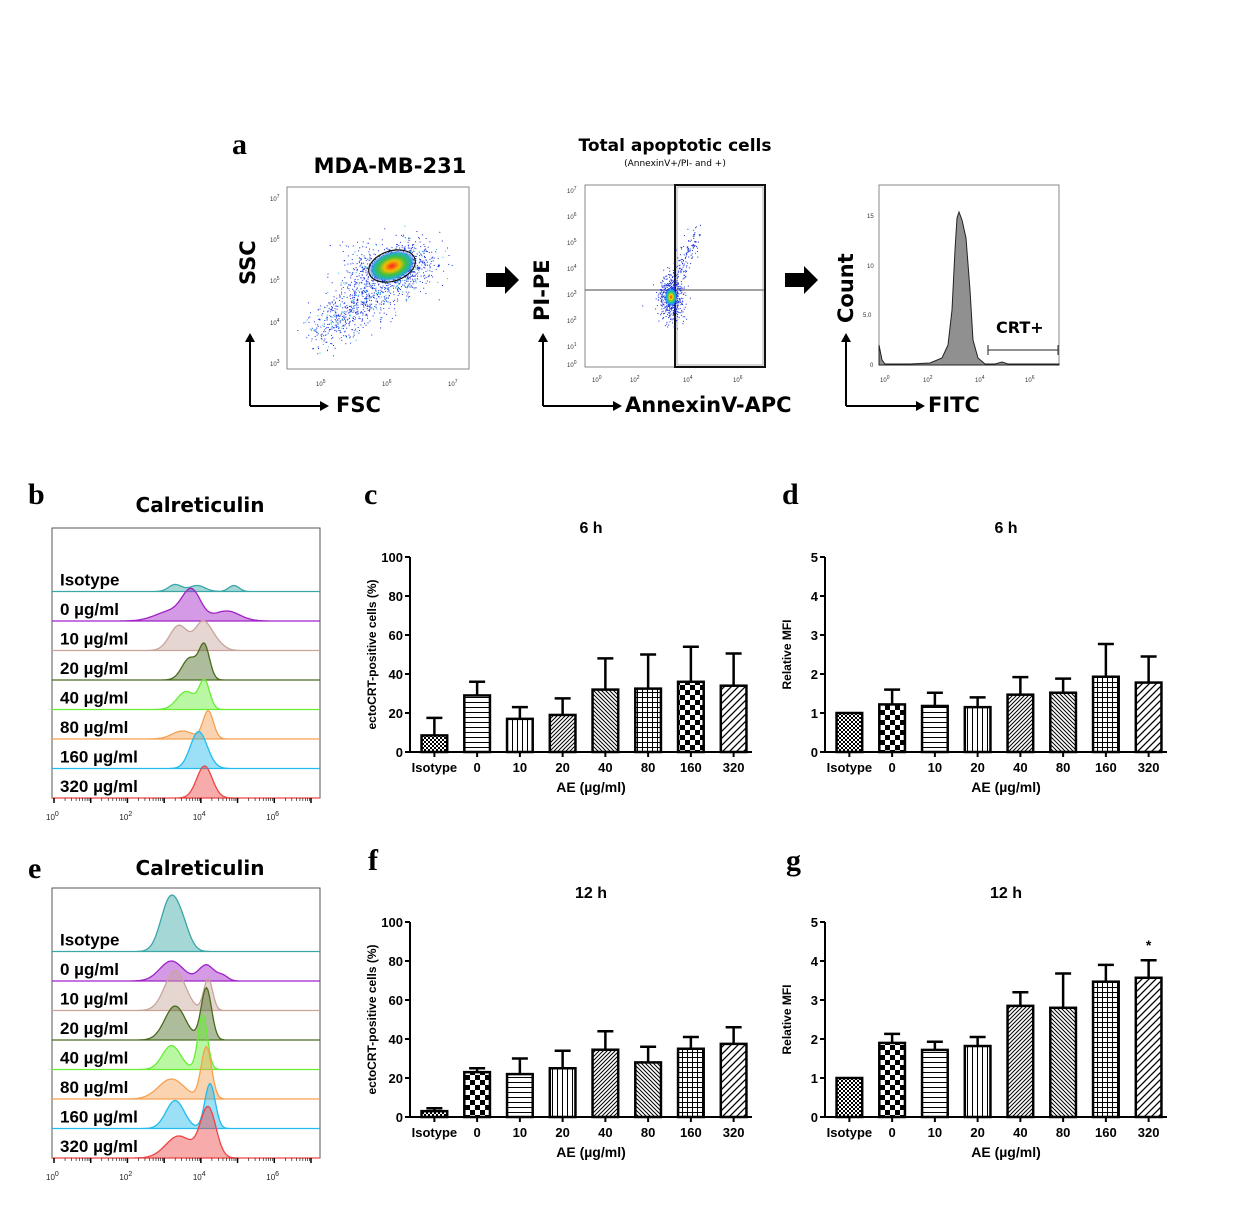 The height and width of the screenshot is (1214, 1234). Describe the element at coordinates (675, 164) in the screenshot. I see `scatter2-subtitle: (AnnexinV+/PI- and +)` at that location.